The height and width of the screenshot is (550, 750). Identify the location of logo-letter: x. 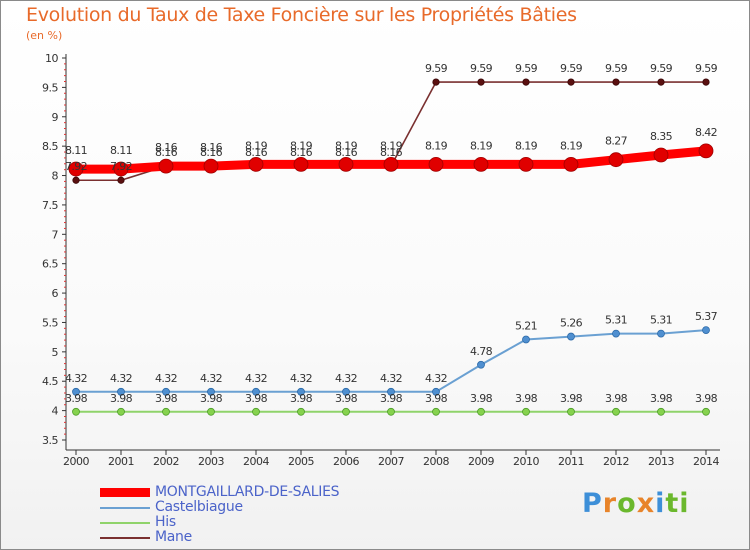
(646, 503).